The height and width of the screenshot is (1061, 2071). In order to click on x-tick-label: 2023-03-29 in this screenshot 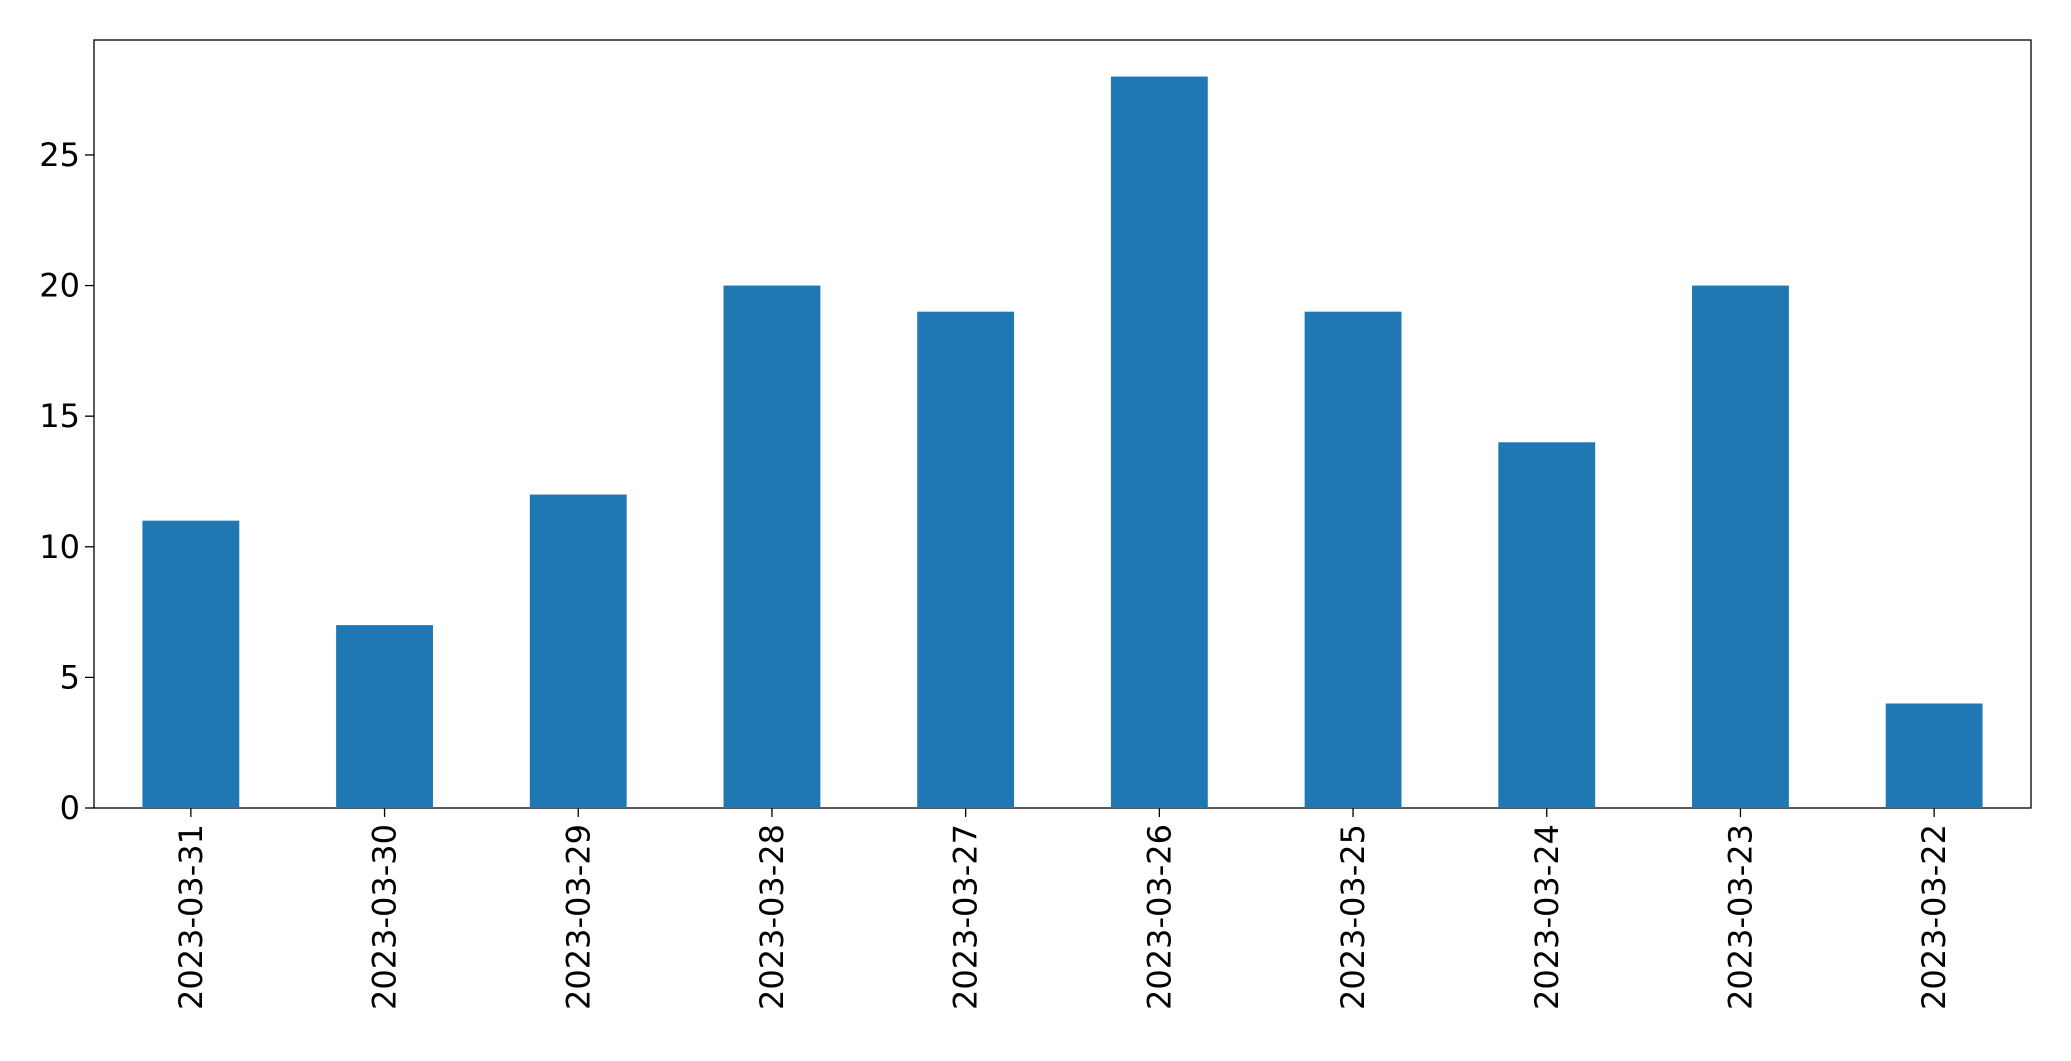, I will do `click(578, 917)`.